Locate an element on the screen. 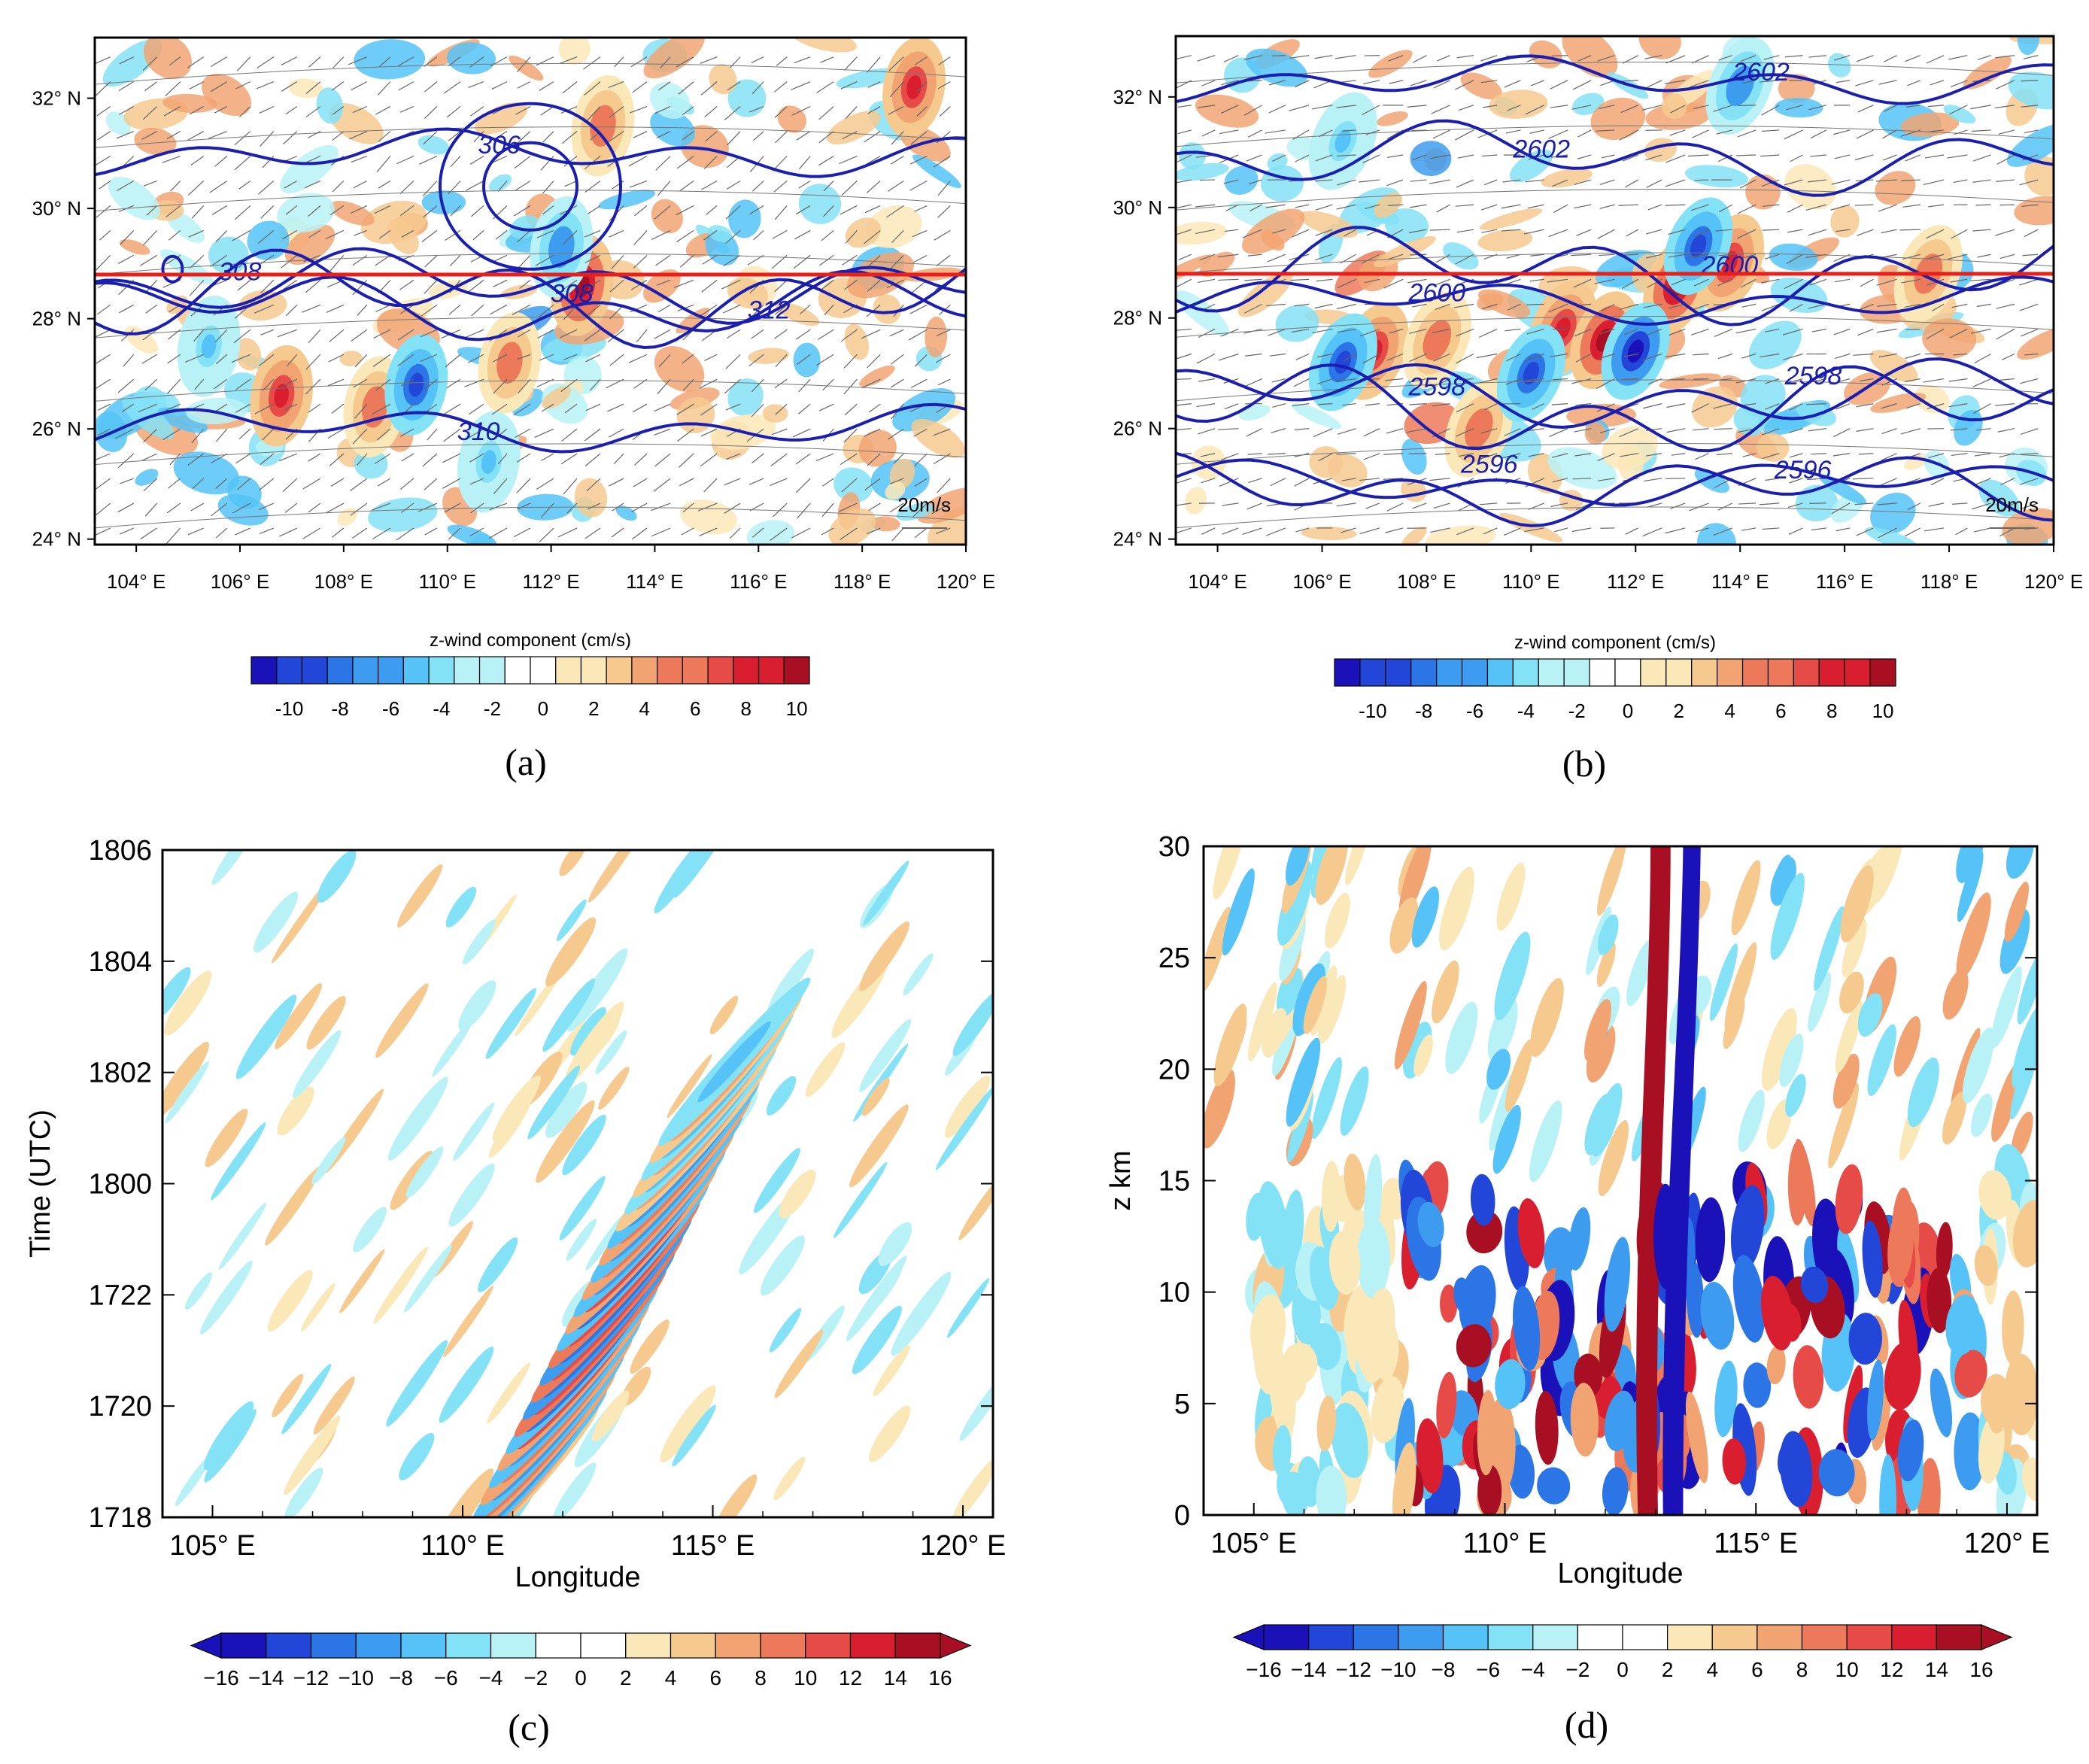 This screenshot has height=1764, width=2089. coastline is located at coordinates (1615, 199).